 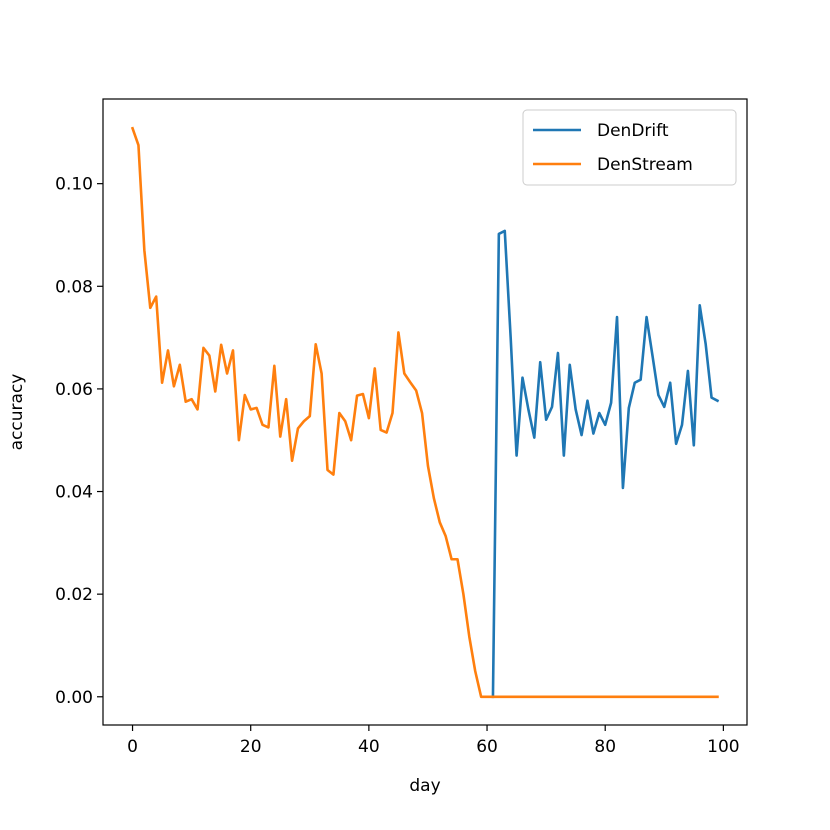 I want to click on y-tick-label: 0.06, so click(x=74, y=390).